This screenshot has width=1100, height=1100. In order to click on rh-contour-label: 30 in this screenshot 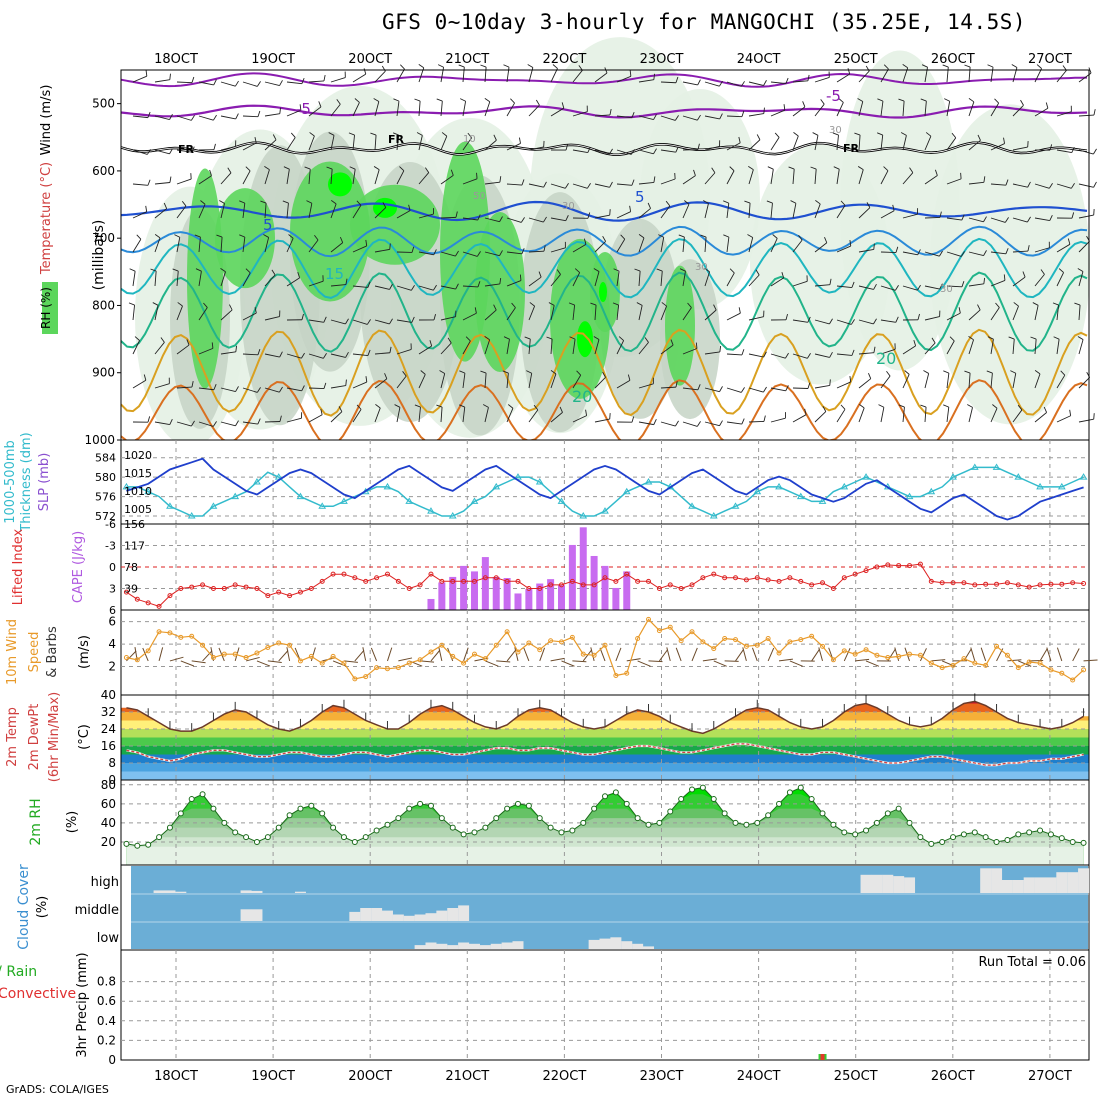, I will do `click(835, 130)`.